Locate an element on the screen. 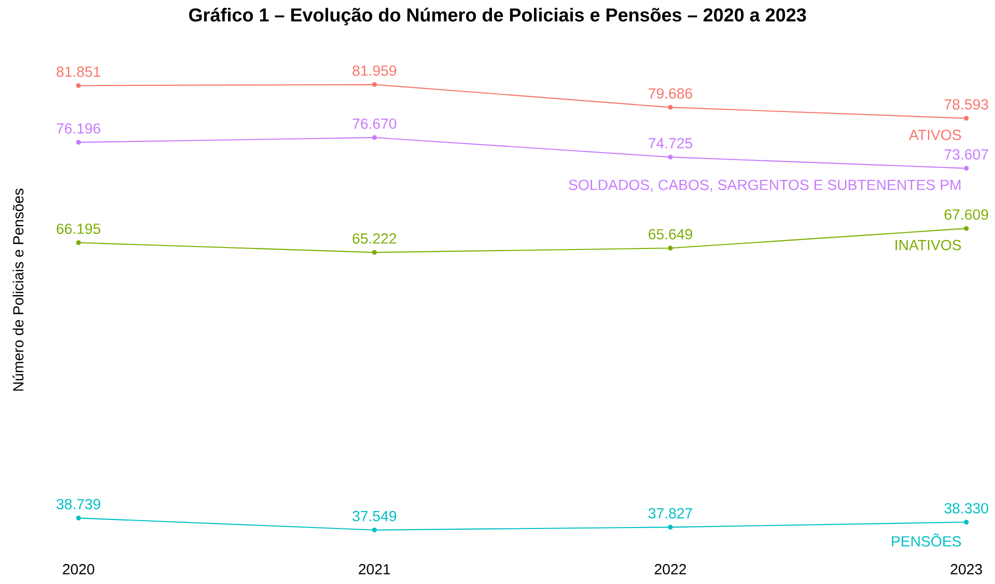 Image resolution: width=995 pixels, height=584 pixels. data-label: 38.330 is located at coordinates (966, 508).